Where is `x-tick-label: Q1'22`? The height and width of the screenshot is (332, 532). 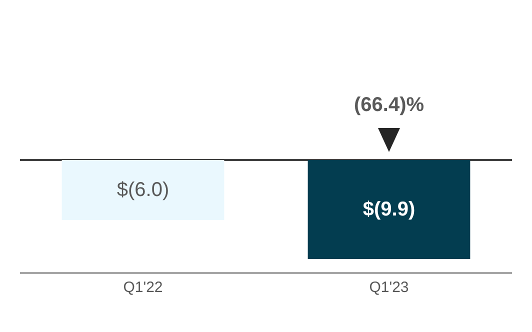
x-tick-label: Q1'22 is located at coordinates (143, 287).